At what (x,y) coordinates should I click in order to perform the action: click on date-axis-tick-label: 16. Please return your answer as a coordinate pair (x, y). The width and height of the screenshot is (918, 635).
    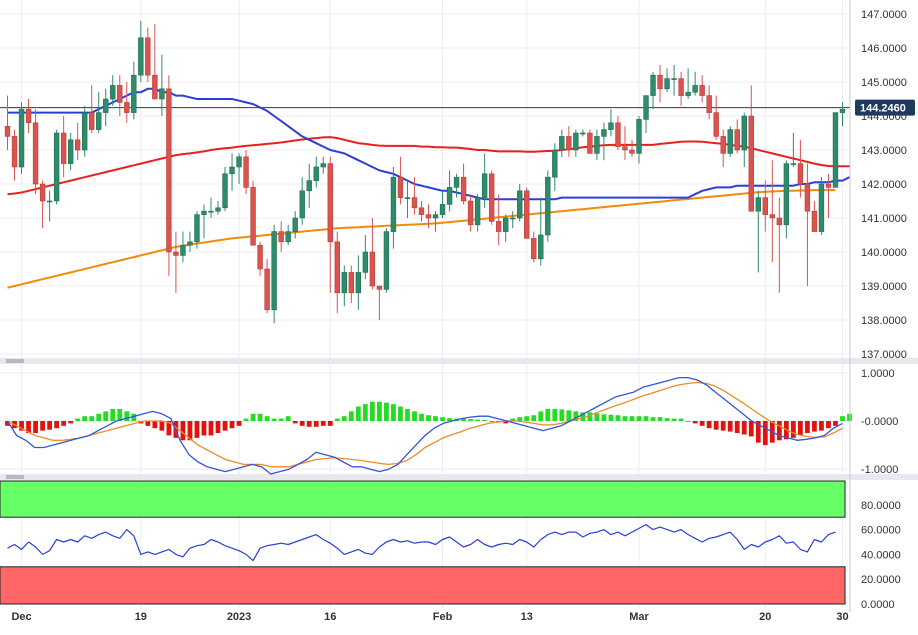
    Looking at the image, I should click on (330, 617).